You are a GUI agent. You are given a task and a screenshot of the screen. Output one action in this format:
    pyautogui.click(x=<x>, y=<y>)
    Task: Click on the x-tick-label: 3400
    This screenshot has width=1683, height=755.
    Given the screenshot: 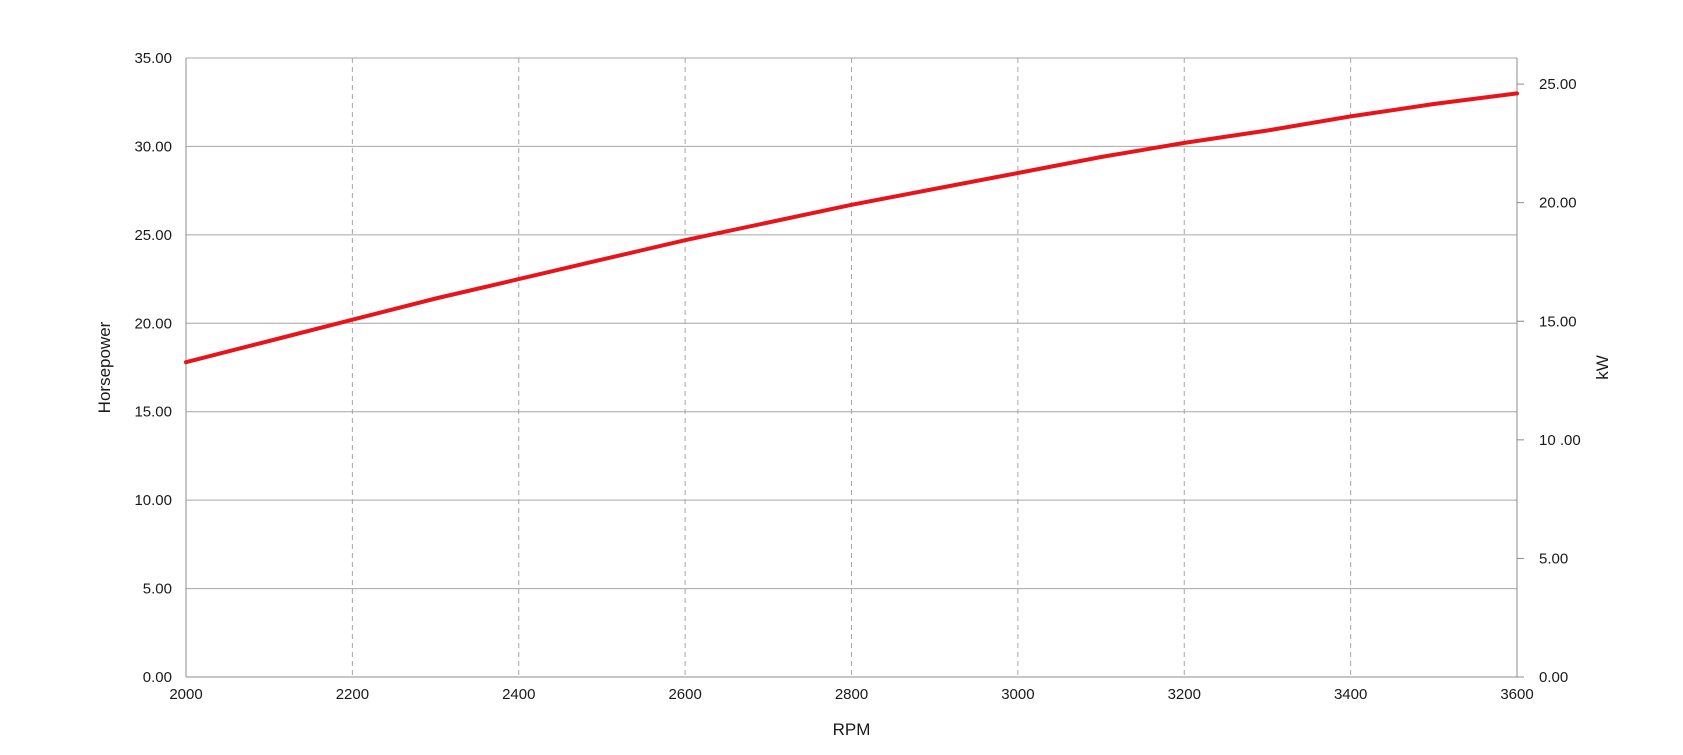 What is the action you would take?
    pyautogui.click(x=1350, y=694)
    